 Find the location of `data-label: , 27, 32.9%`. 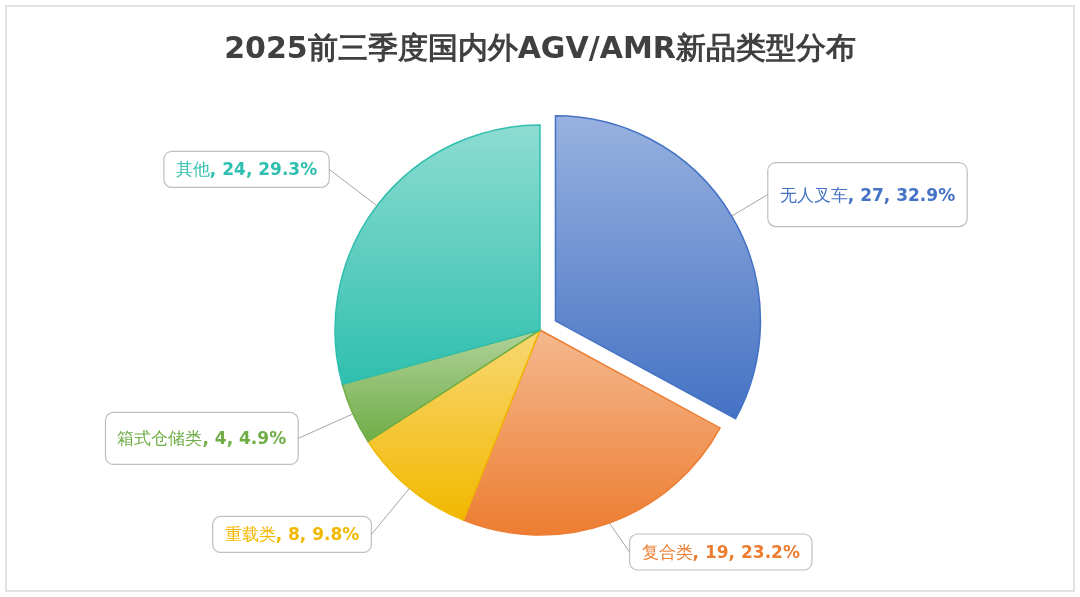

data-label: , 27, 32.9% is located at coordinates (901, 194).